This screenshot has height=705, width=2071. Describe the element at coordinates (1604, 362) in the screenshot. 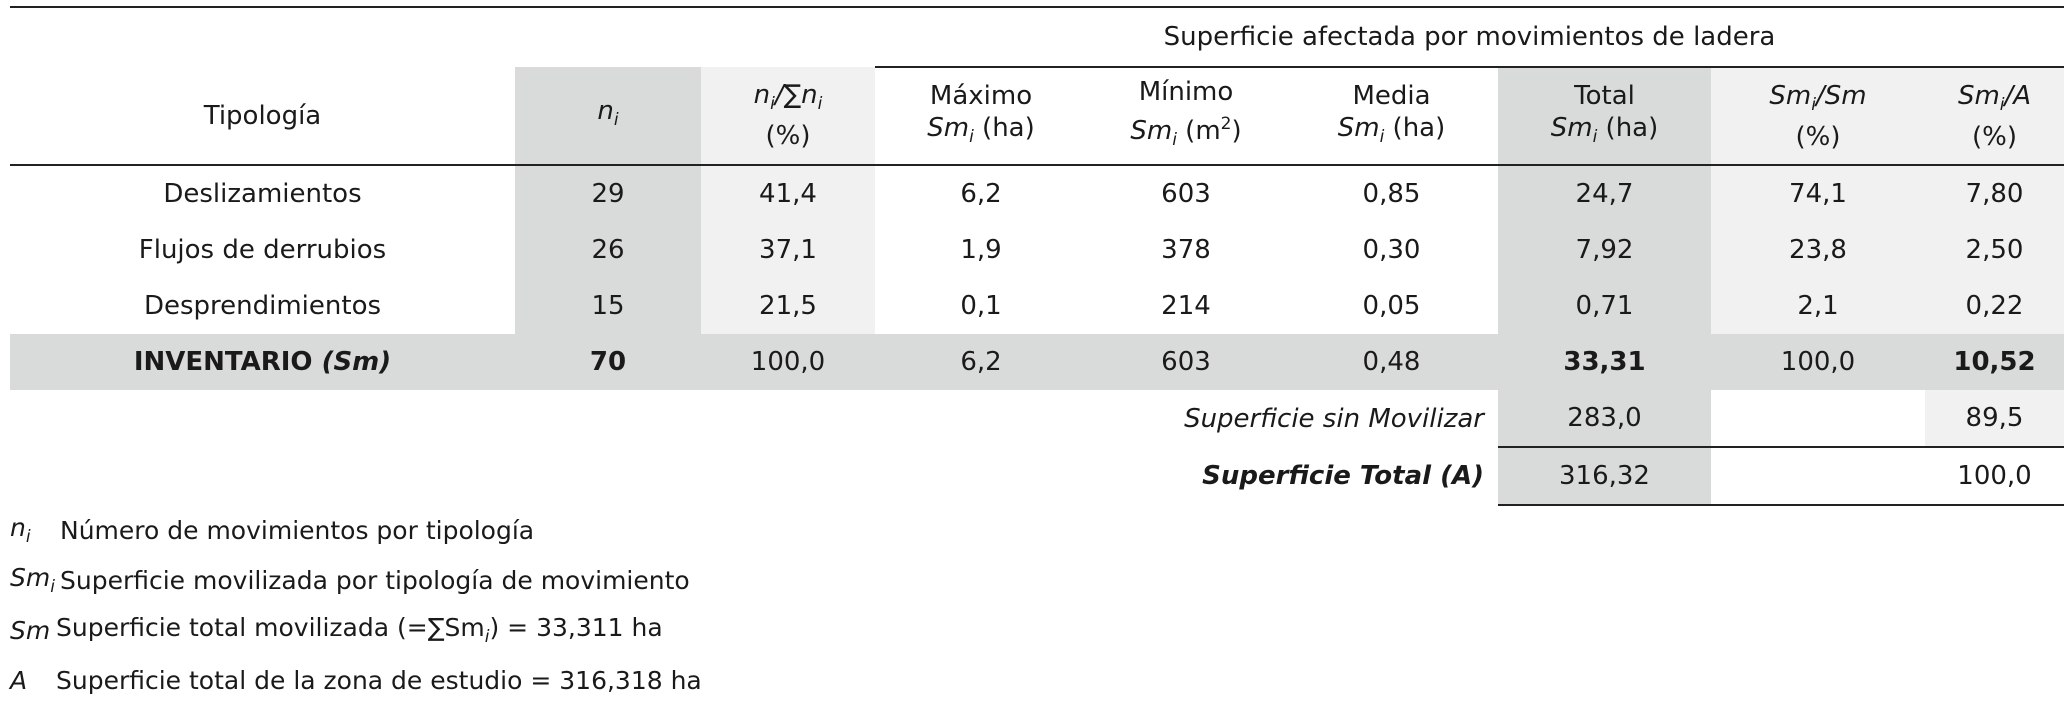

I see `cell-total: 33,31` at that location.